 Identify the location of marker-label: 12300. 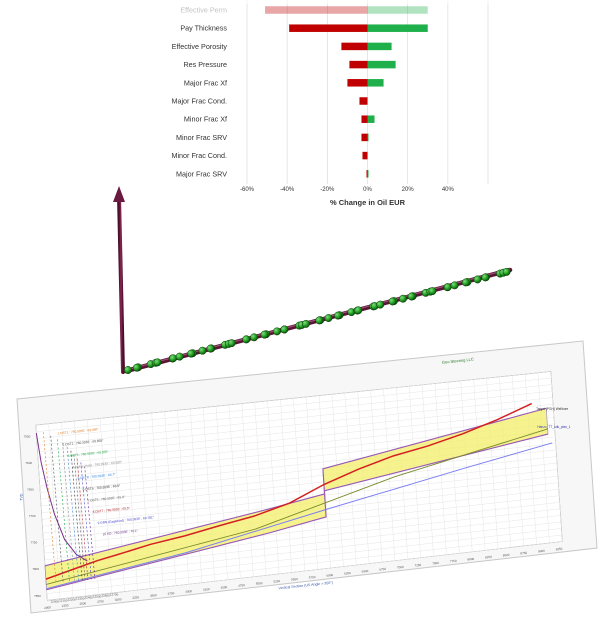
(80, 598).